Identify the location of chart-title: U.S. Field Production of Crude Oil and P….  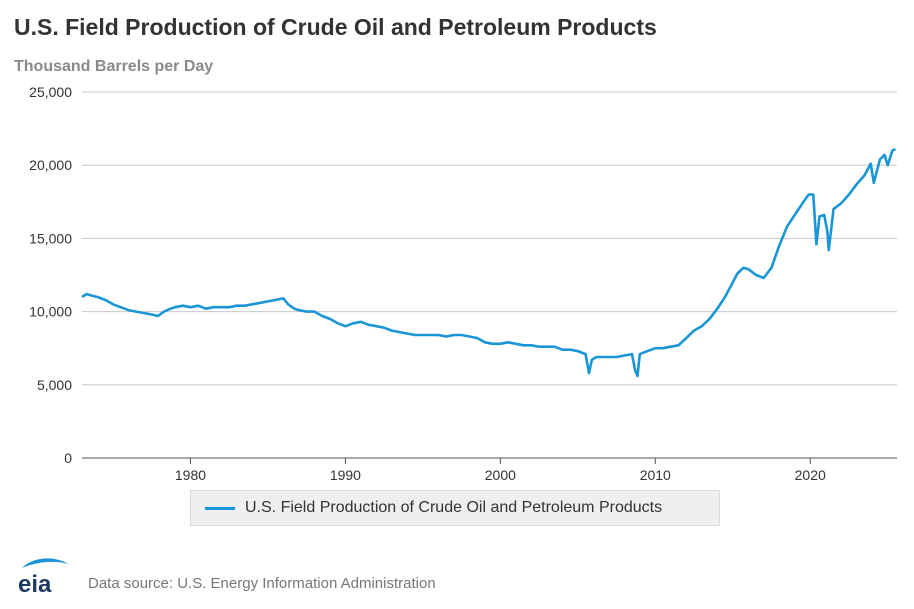
(335, 27).